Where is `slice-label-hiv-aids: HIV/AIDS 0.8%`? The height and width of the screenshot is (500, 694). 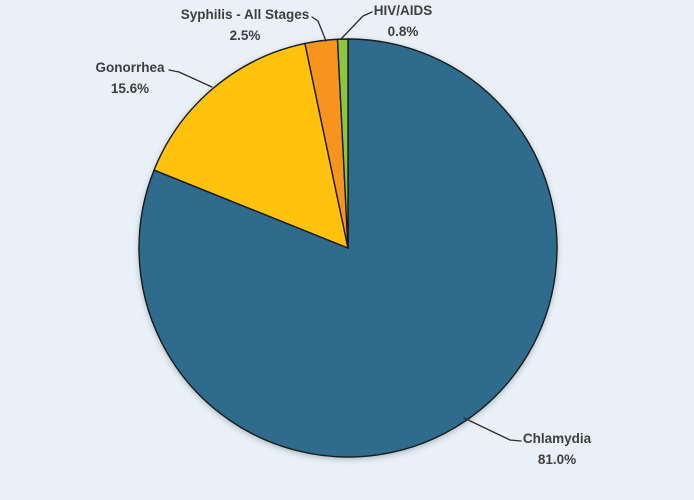
slice-label-hiv-aids: HIV/AIDS 0.8% is located at coordinates (403, 21).